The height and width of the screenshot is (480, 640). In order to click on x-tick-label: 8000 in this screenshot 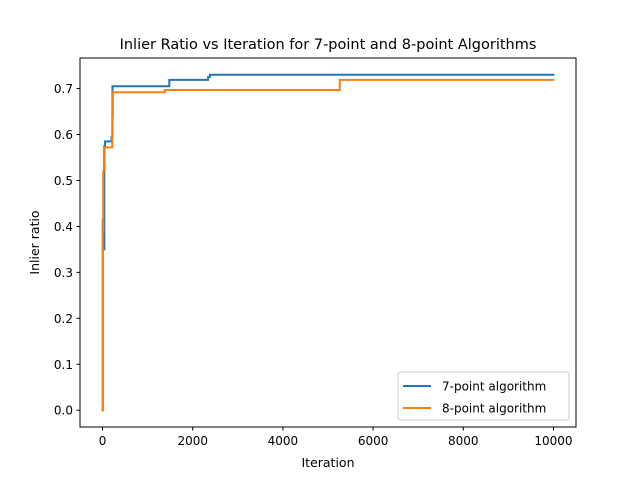, I will do `click(463, 441)`.